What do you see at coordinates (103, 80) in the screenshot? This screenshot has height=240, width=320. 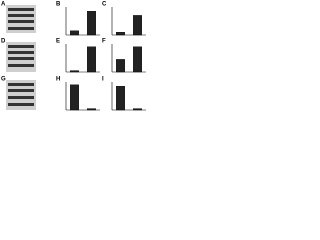 I see `panel-label: I` at bounding box center [103, 80].